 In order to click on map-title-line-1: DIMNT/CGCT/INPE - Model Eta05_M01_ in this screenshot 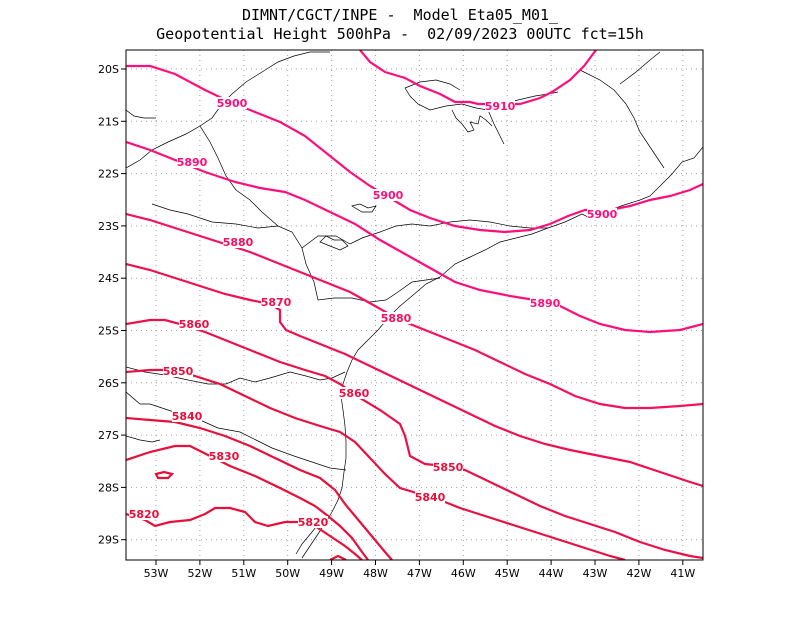, I will do `click(400, 15)`.